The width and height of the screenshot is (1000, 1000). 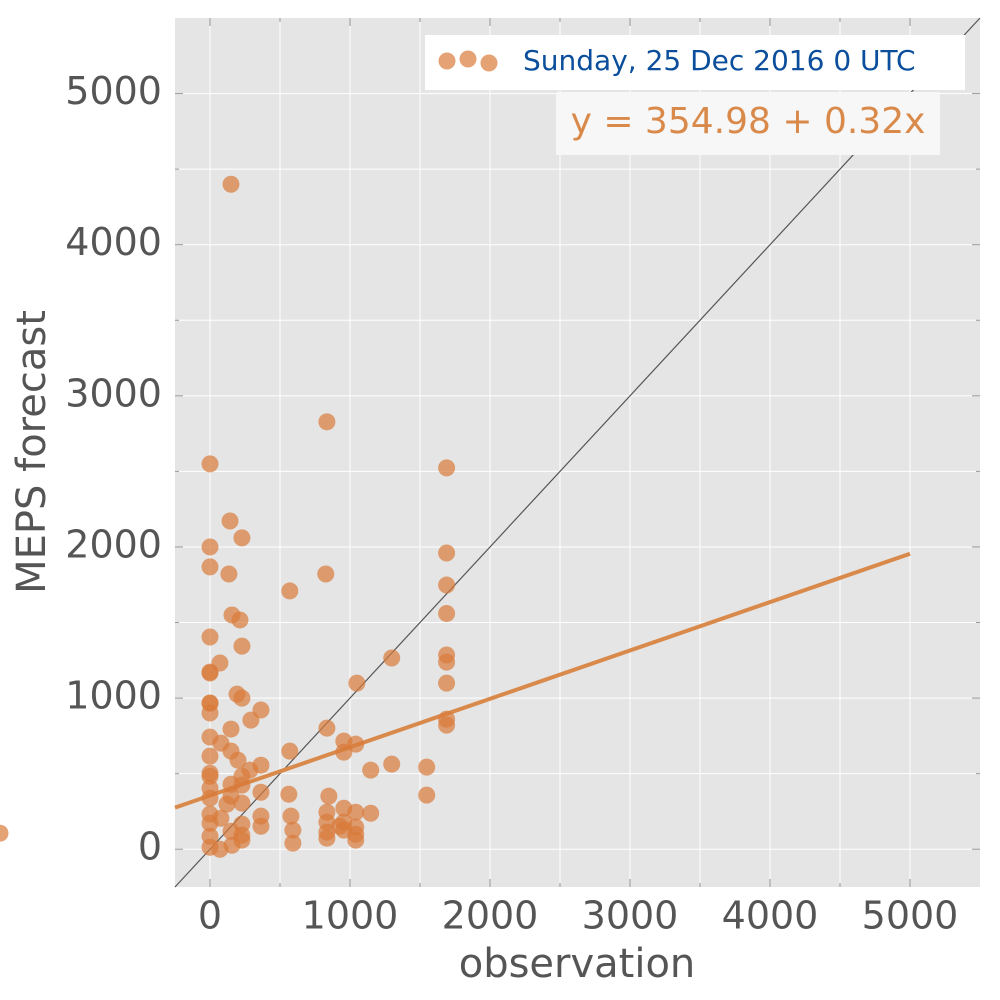 What do you see at coordinates (113, 242) in the screenshot?
I see `y-tick-label: 4000` at bounding box center [113, 242].